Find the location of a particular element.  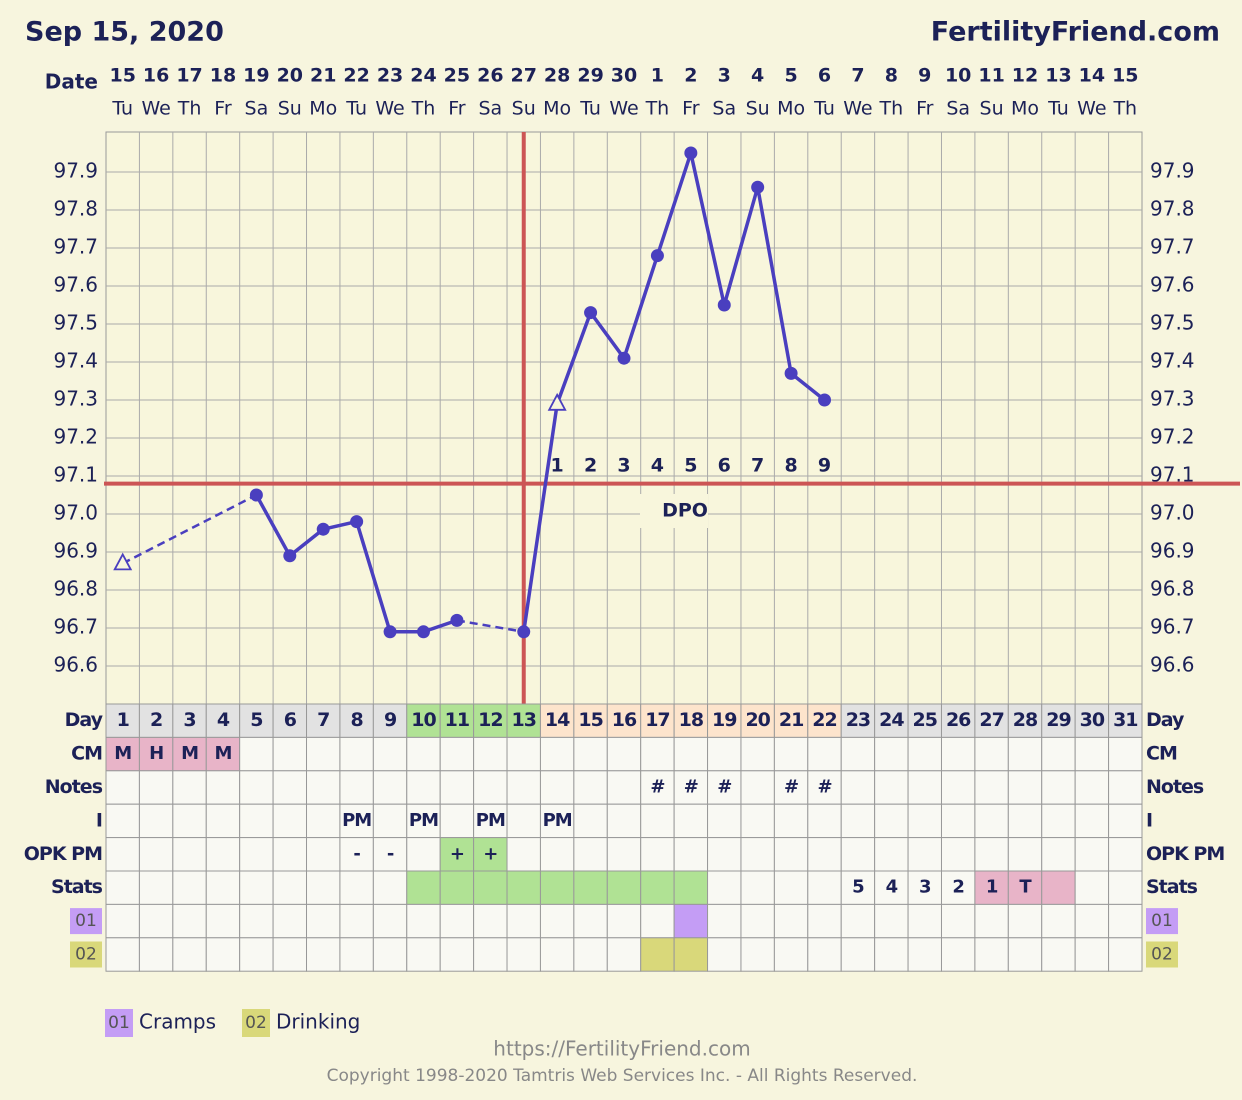

open-marker is located at coordinates (557, 401).